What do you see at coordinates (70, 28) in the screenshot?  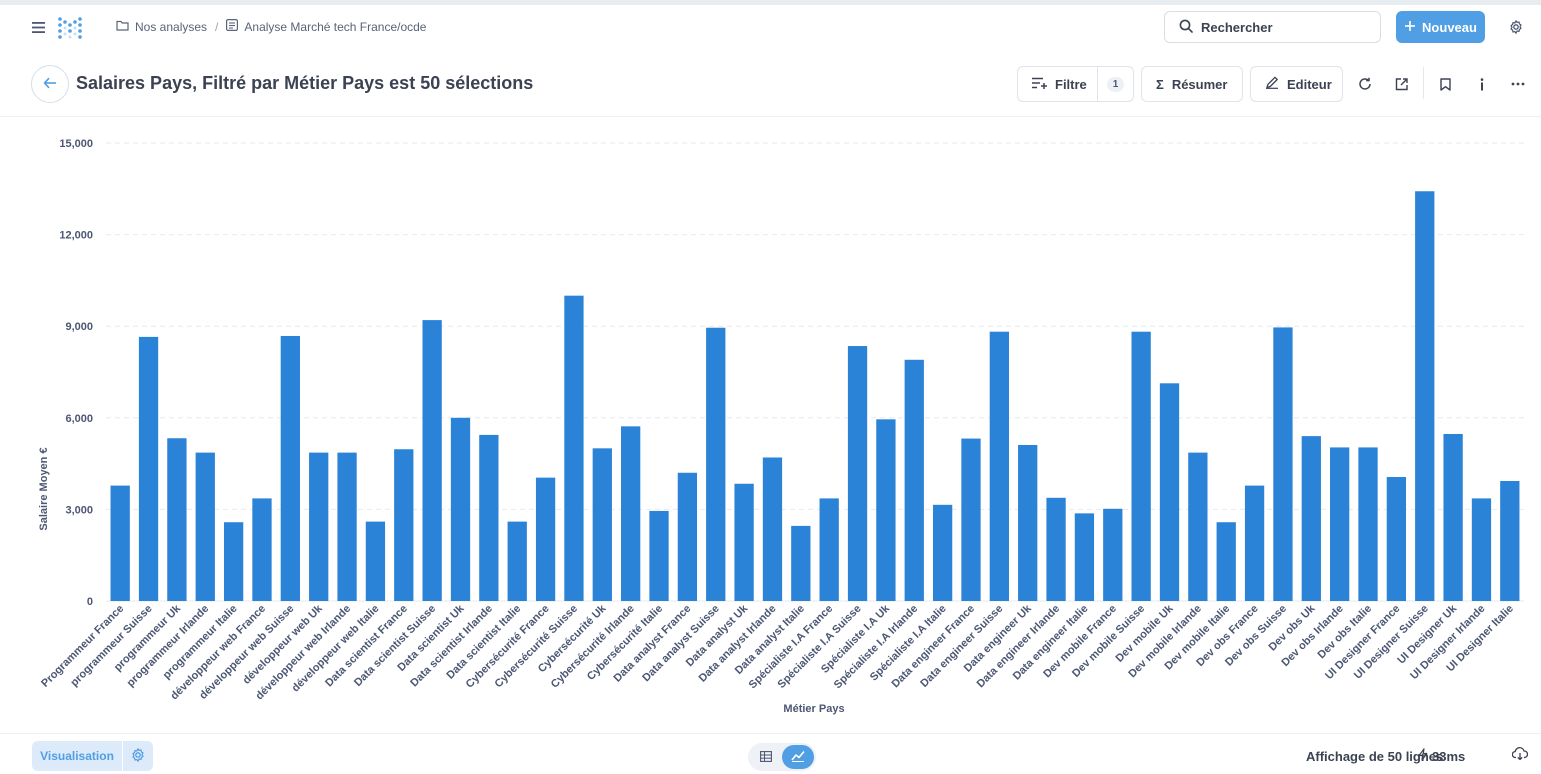 I see `metabase-logo-icon` at bounding box center [70, 28].